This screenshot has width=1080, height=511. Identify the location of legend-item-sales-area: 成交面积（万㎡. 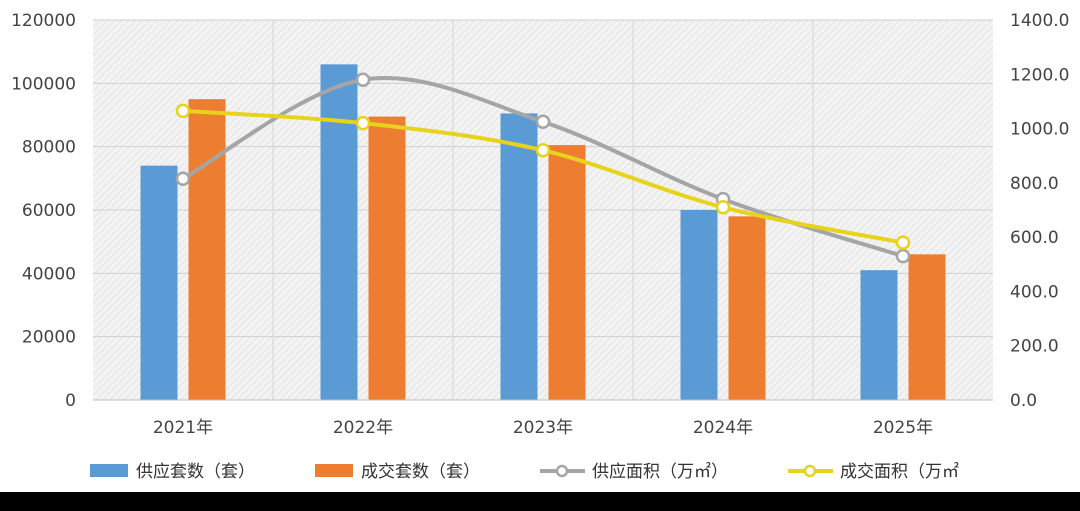
(873, 472).